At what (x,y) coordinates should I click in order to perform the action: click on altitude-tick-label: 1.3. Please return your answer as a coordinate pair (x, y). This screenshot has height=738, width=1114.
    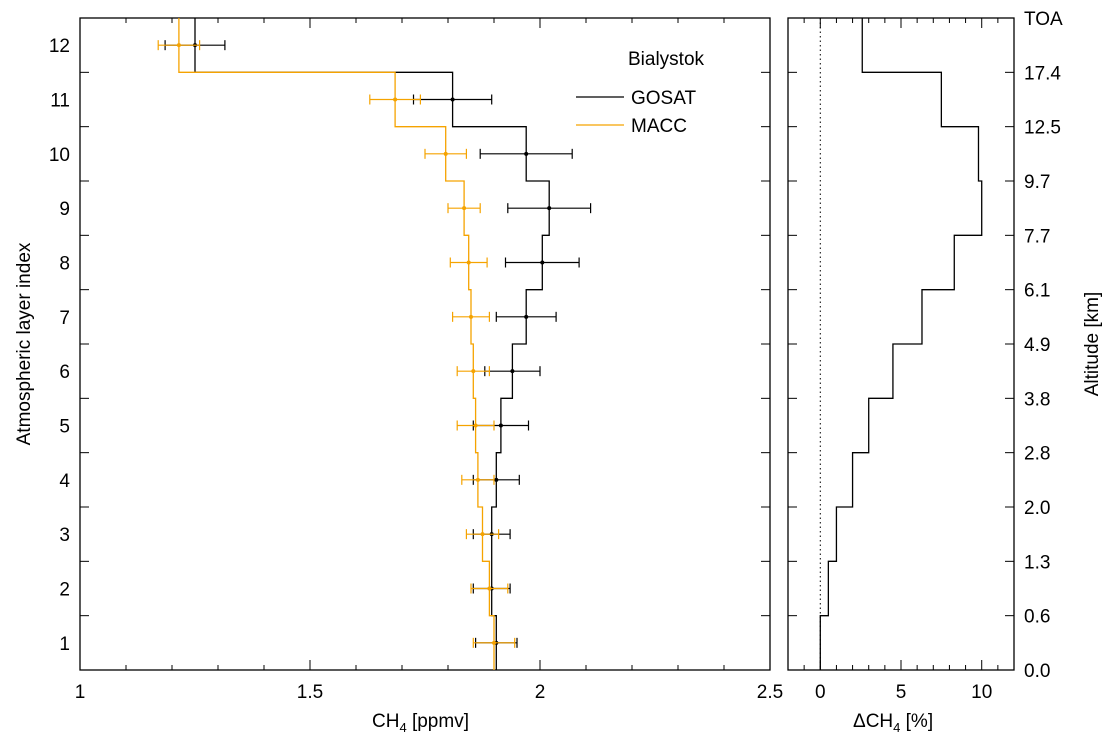
    Looking at the image, I should click on (1037, 562).